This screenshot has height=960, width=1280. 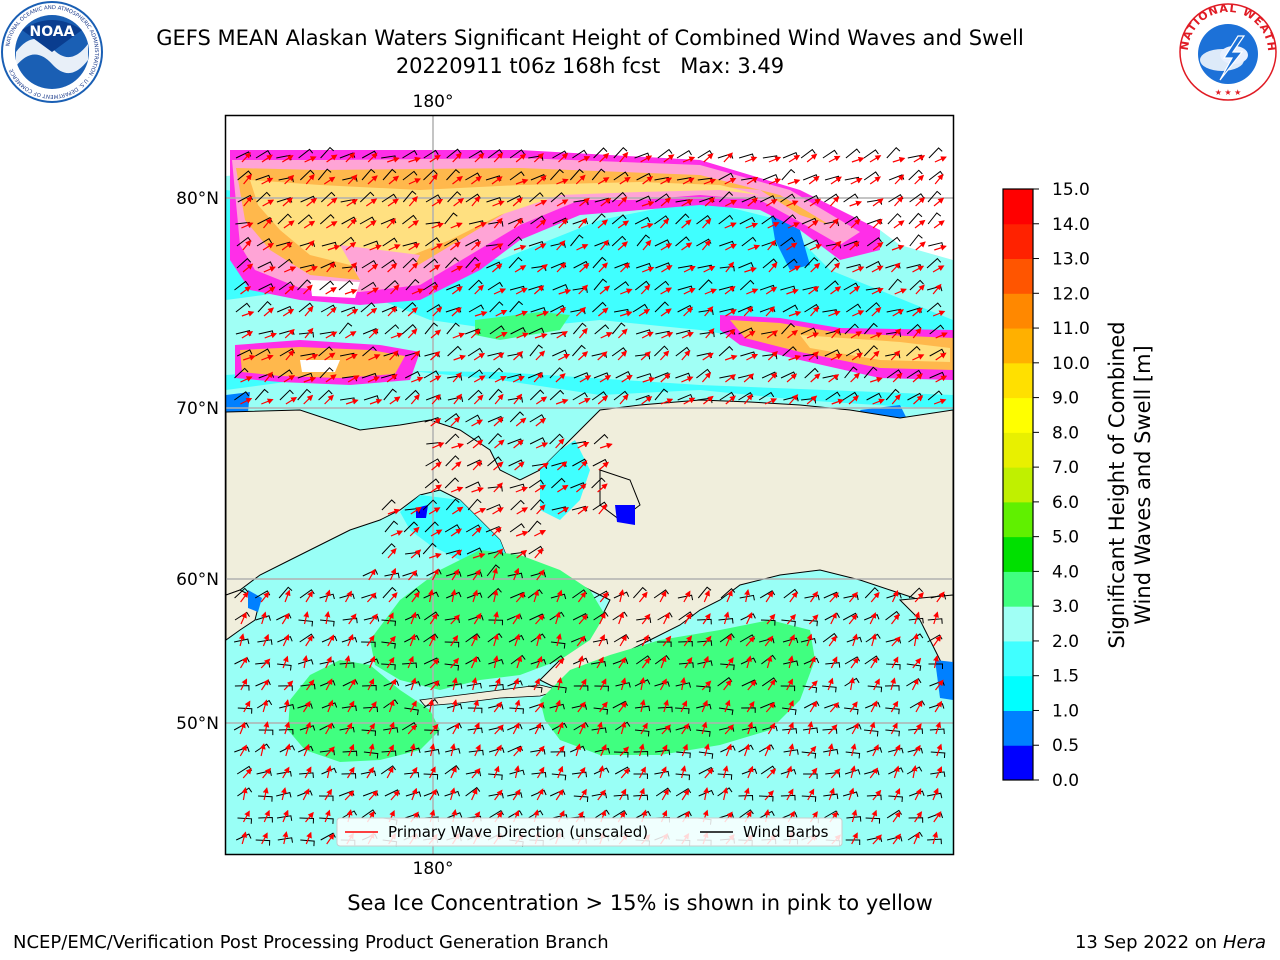 I want to click on colorbar-tick-label: 12.0, so click(x=1071, y=294).